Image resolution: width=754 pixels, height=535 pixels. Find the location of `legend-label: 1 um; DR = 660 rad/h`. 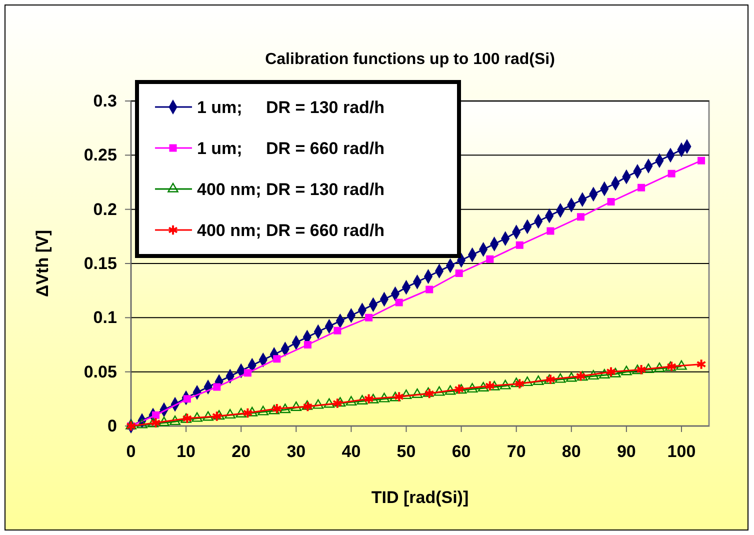

legend-label: 1 um; DR = 660 rad/h is located at coordinates (291, 148).